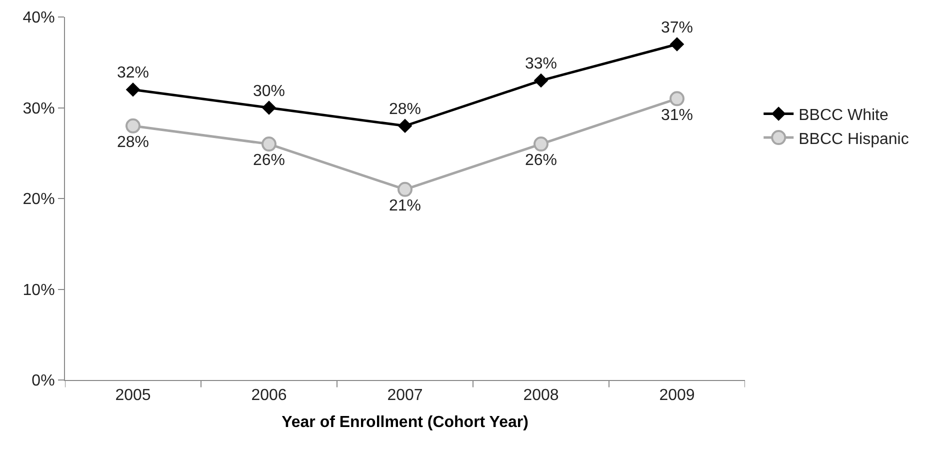  I want to click on y-tick-label: 40%, so click(38, 18).